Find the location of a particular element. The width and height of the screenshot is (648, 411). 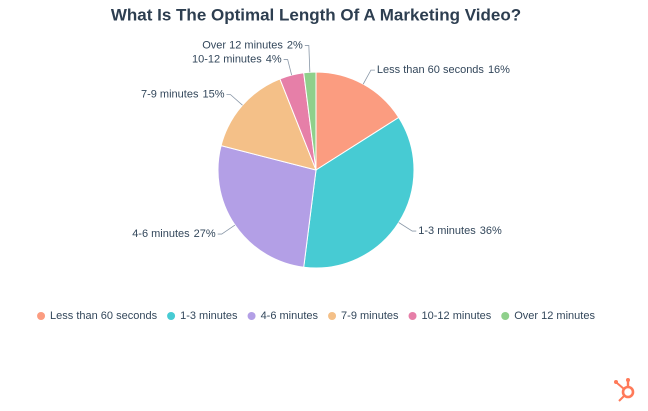

data-label-name: Over 12 minutes is located at coordinates (242, 45).